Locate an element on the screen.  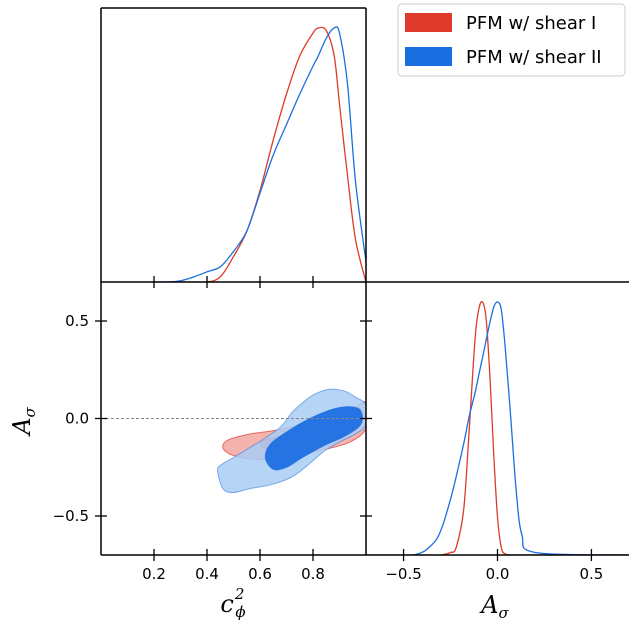
tick-label-a-sigma-y: 0.5 is located at coordinates (77, 321).